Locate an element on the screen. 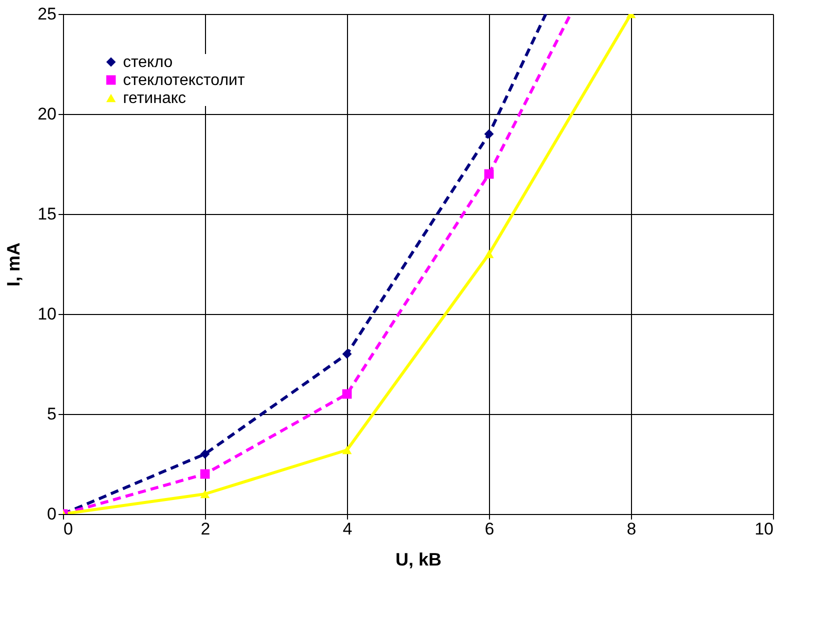  x-tick-label: 0 is located at coordinates (68, 529).